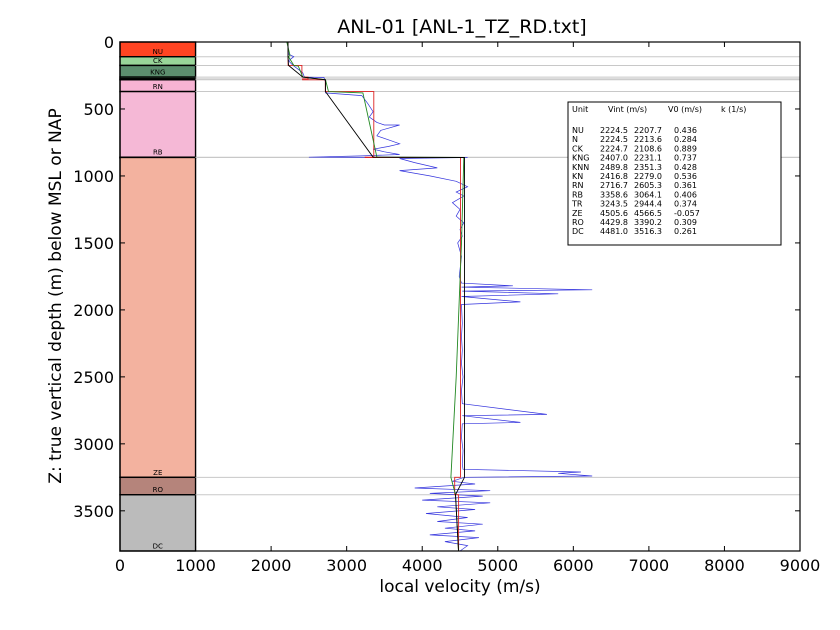 The height and width of the screenshot is (630, 840). Describe the element at coordinates (580, 109) in the screenshot. I see `legend-header-cell: Unit` at that location.